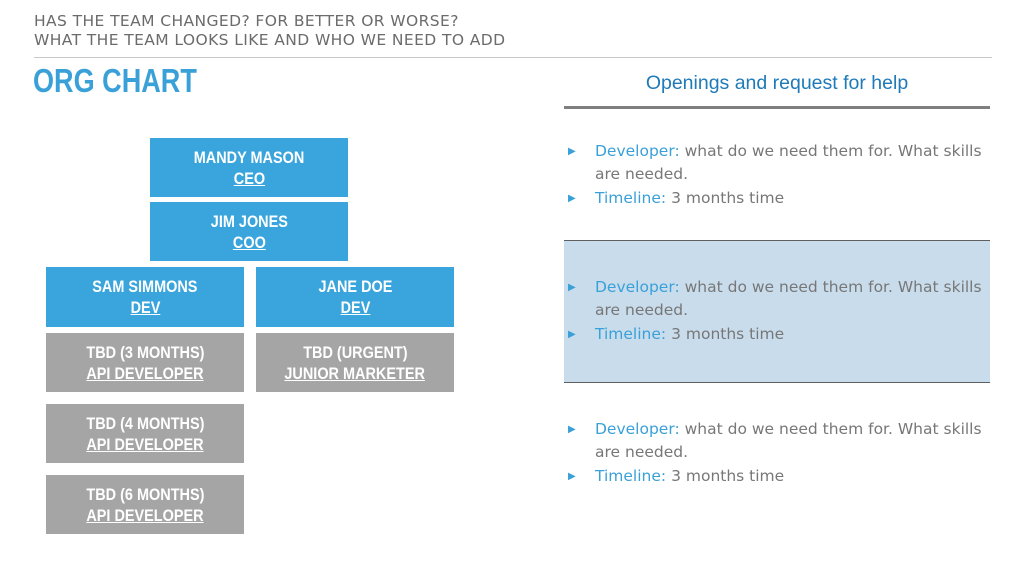  I want to click on org-box-open-api-3m: TBD (3 MONTHS) API DEVELOPER, so click(145, 362).